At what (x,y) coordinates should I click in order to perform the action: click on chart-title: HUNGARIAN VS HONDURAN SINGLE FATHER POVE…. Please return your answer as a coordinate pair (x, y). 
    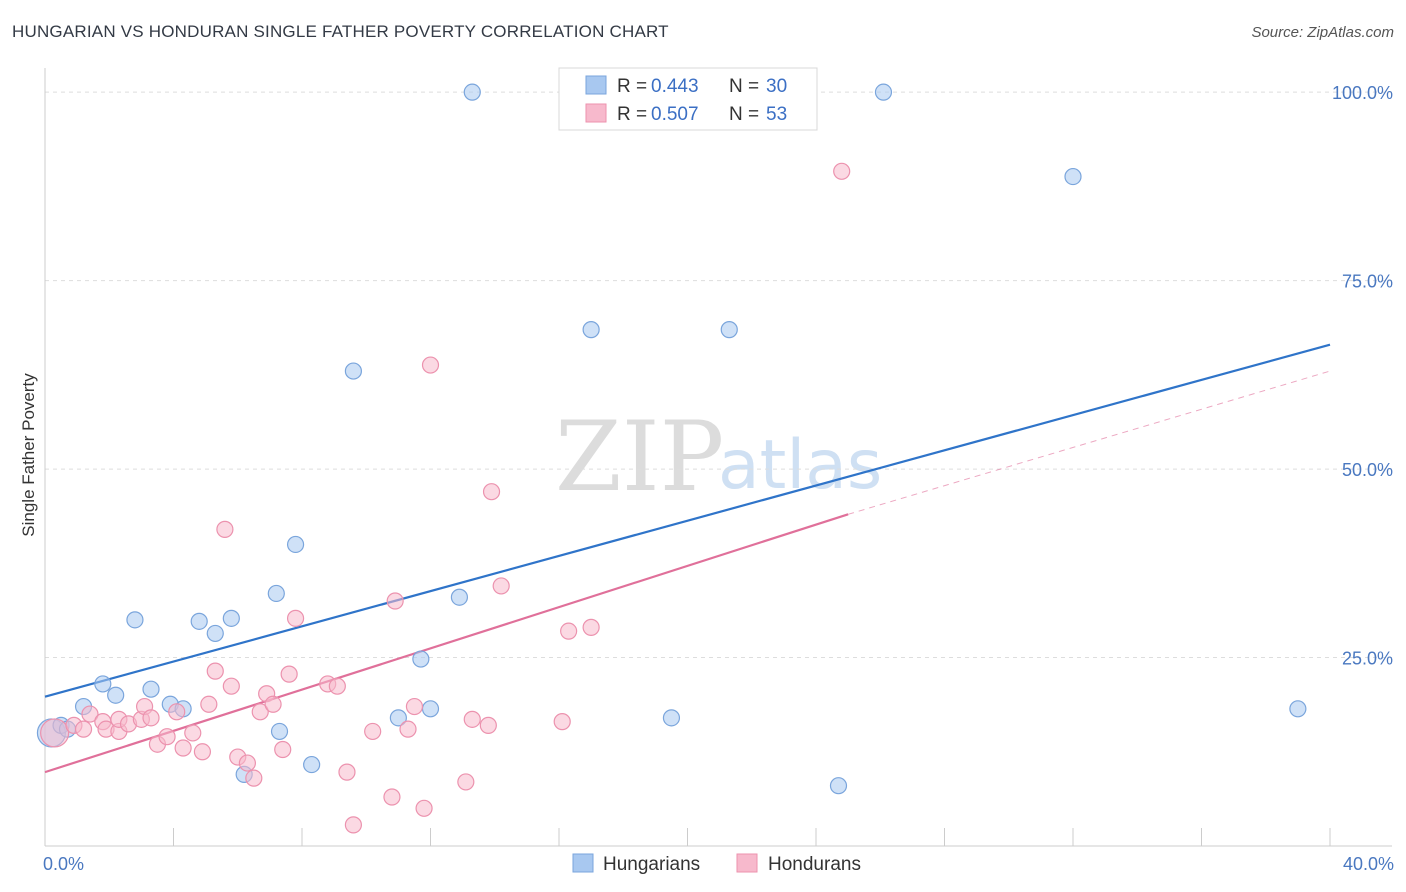
    Looking at the image, I should click on (340, 31).